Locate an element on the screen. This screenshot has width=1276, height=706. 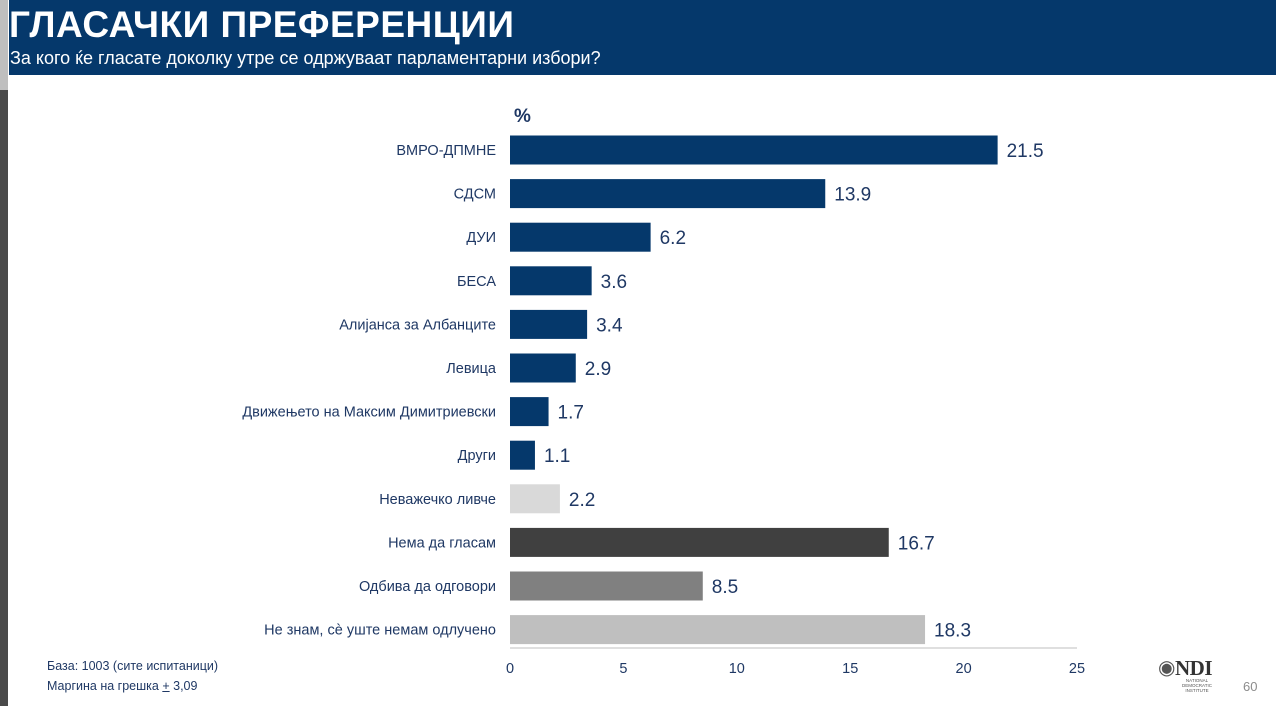
data-label: 2.2 is located at coordinates (582, 500).